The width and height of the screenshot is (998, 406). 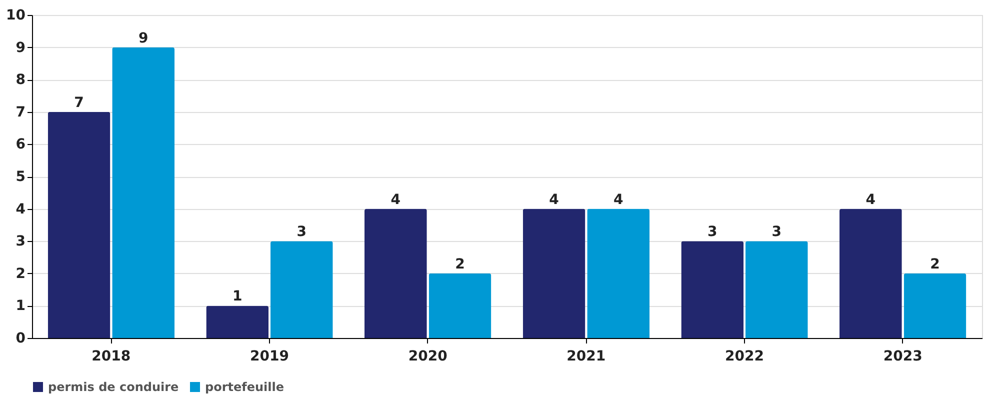 What do you see at coordinates (21, 306) in the screenshot?
I see `y-tick-label: 1` at bounding box center [21, 306].